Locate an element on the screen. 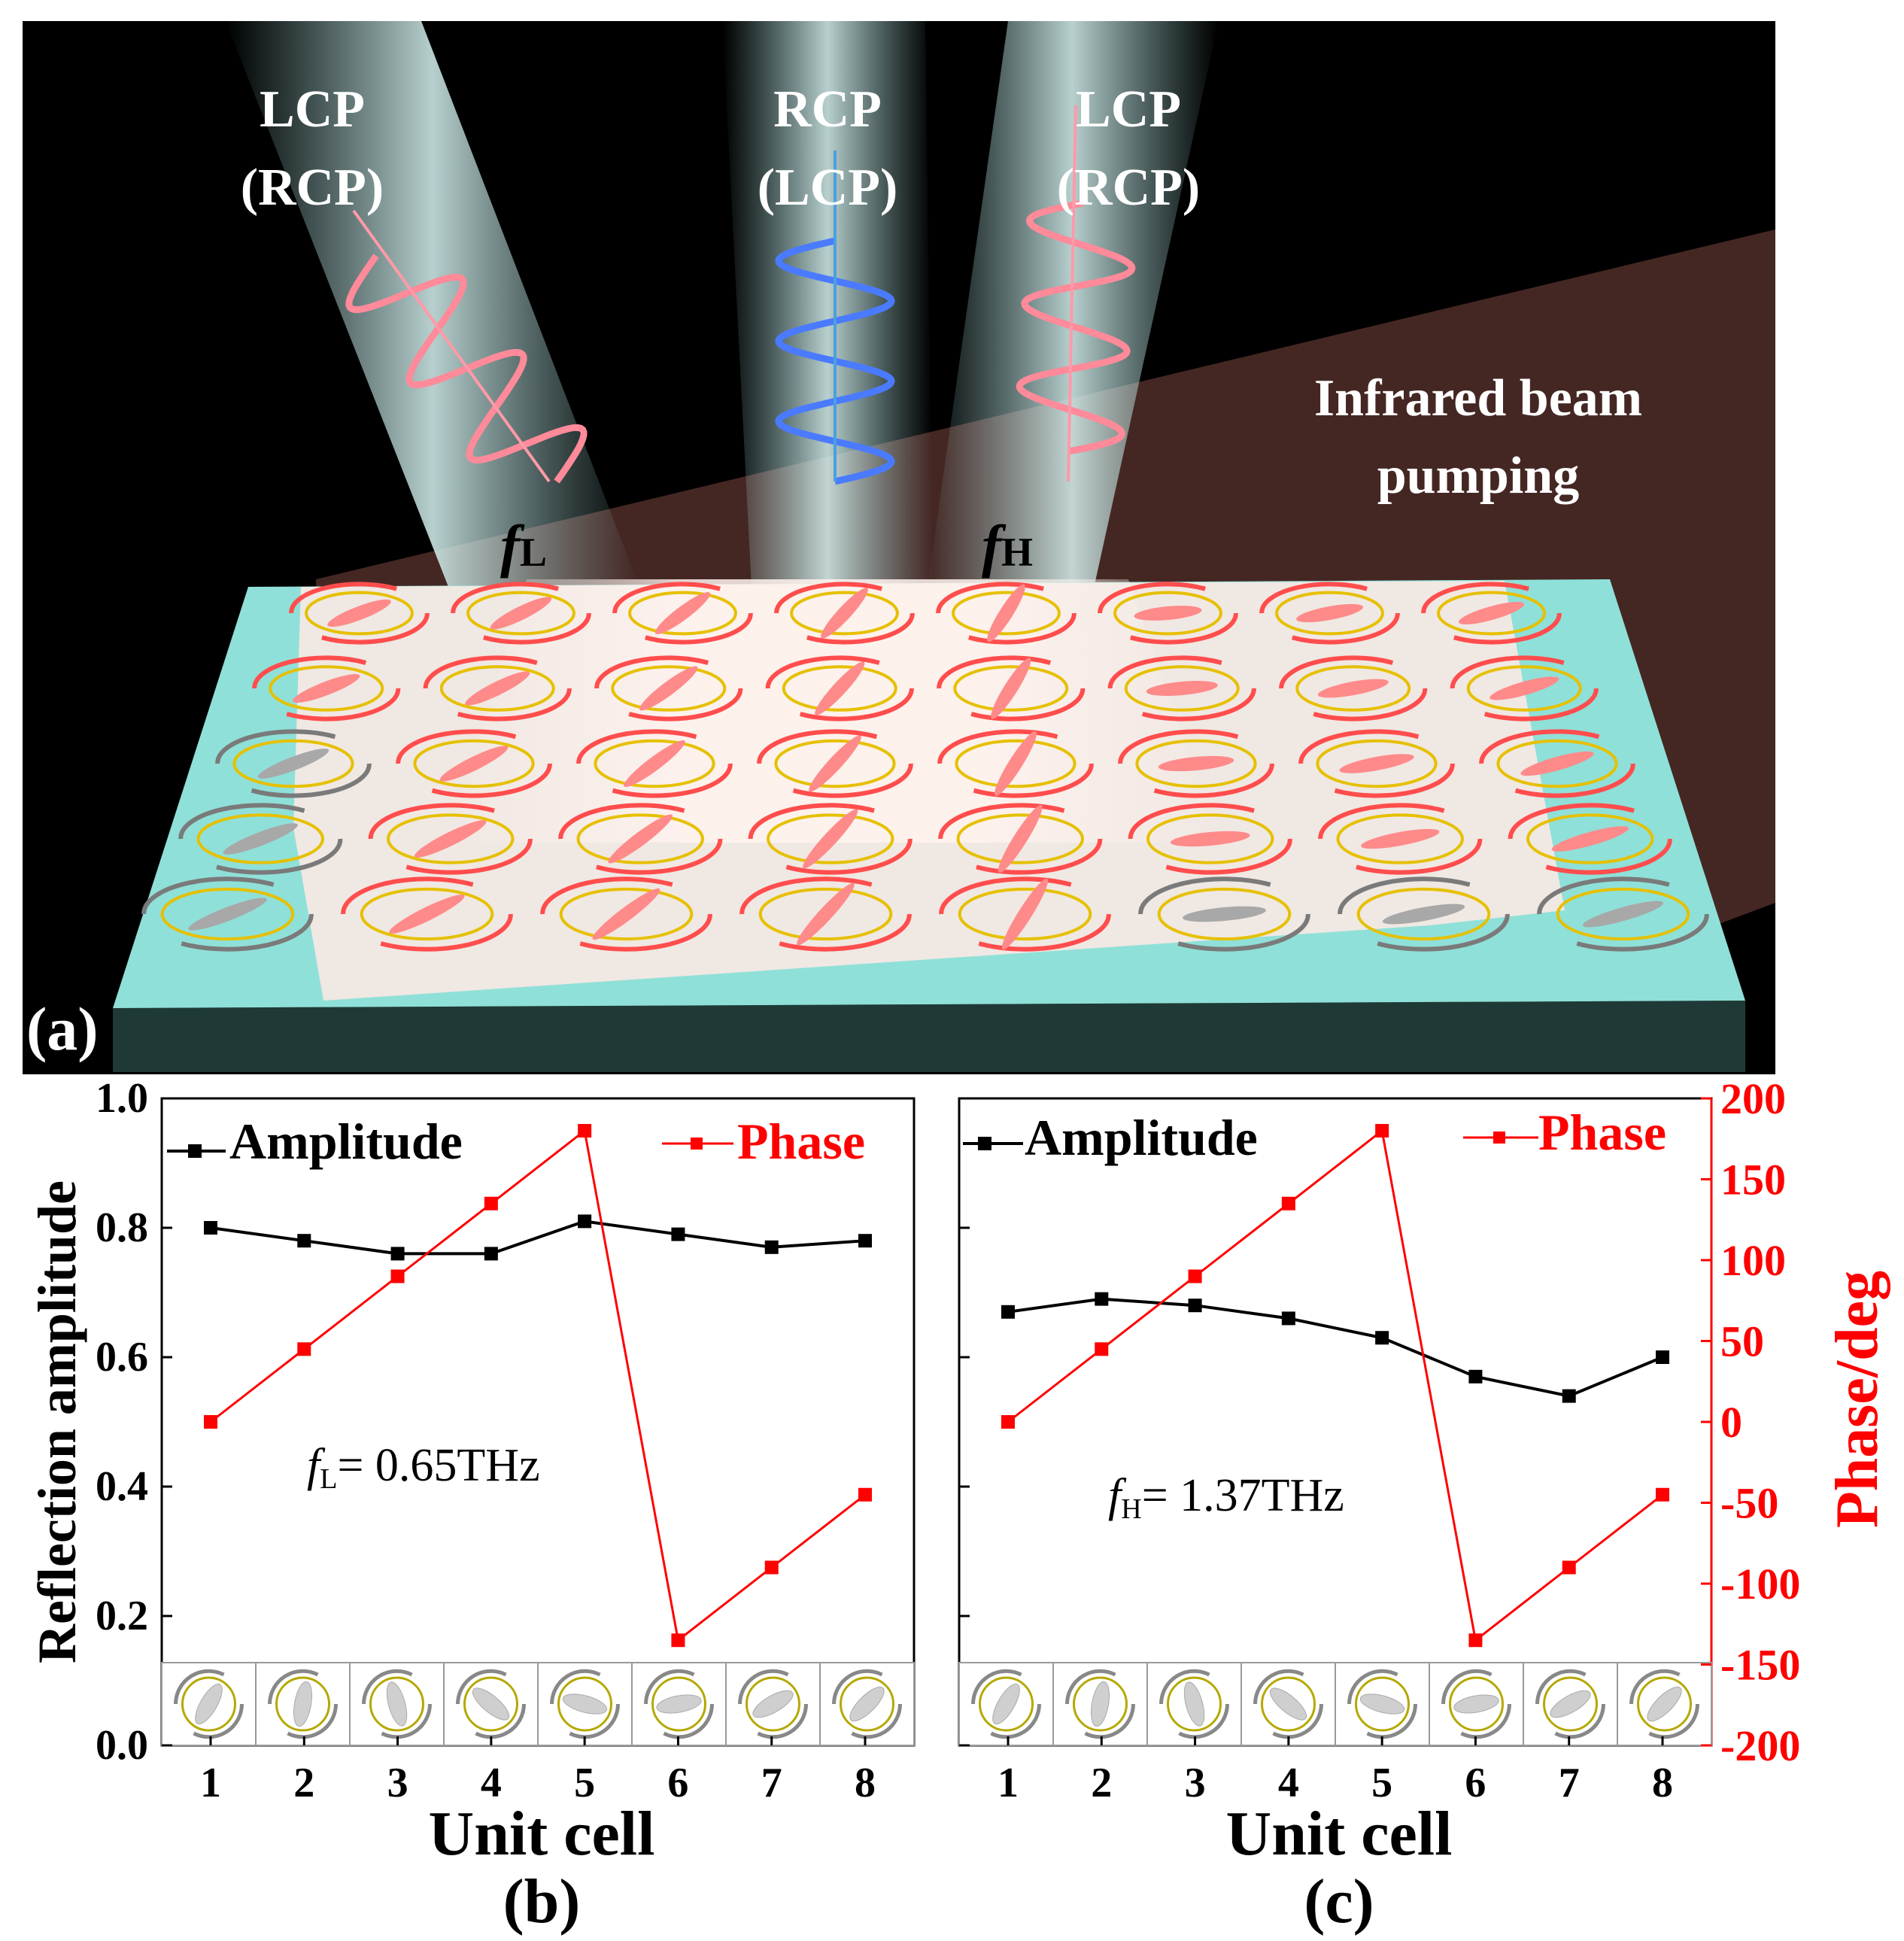 This screenshot has width=1904, height=1941. annotation-c: fH= 1.37THz is located at coordinates (1226, 1498).